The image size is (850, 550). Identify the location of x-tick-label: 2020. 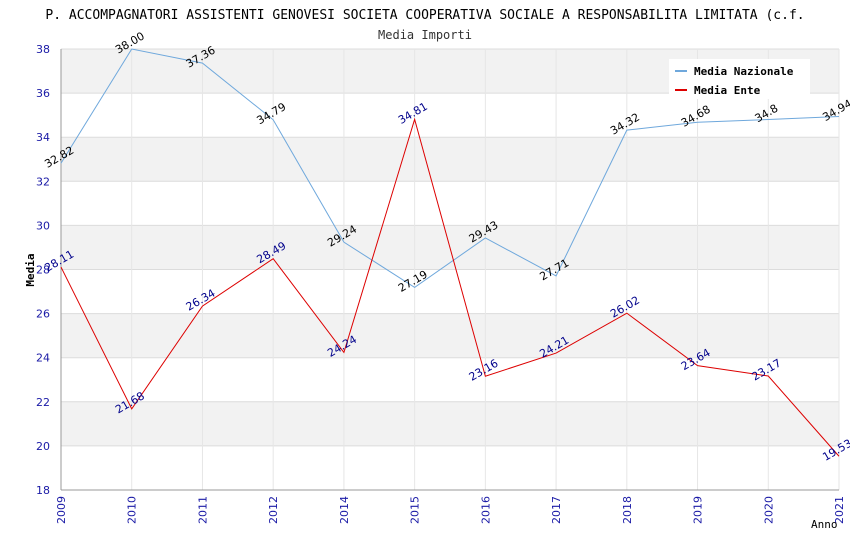
(768, 510).